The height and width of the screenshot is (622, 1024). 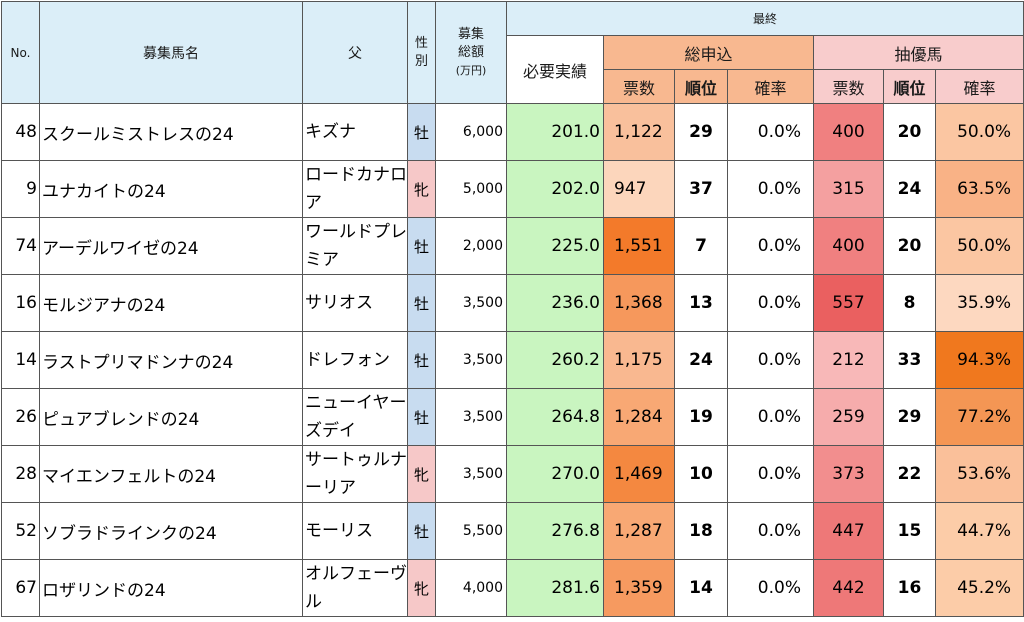 What do you see at coordinates (555, 69) in the screenshot?
I see `header-required: 必要実績` at bounding box center [555, 69].